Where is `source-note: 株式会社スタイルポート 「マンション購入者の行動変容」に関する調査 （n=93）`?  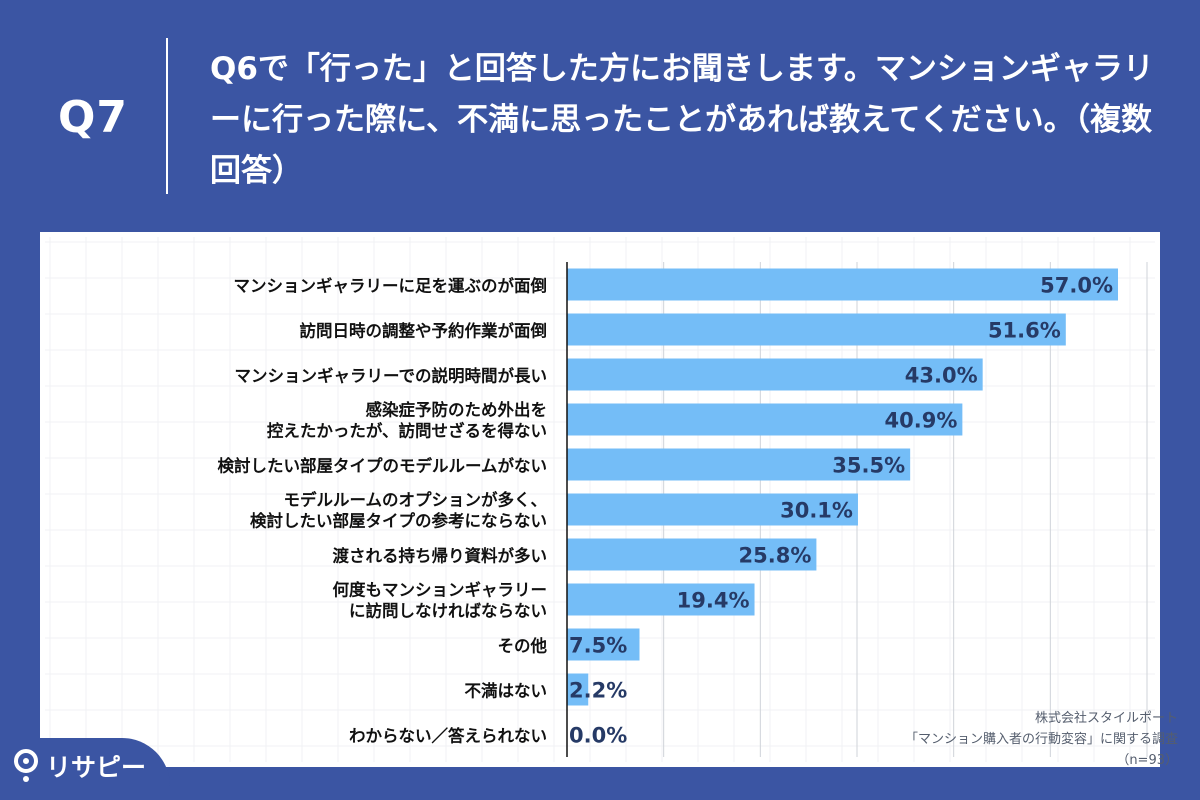 source-note: 株式会社スタイルポート 「マンション購入者の行動変容」に関する調査 （n=93） is located at coordinates (1041, 739).